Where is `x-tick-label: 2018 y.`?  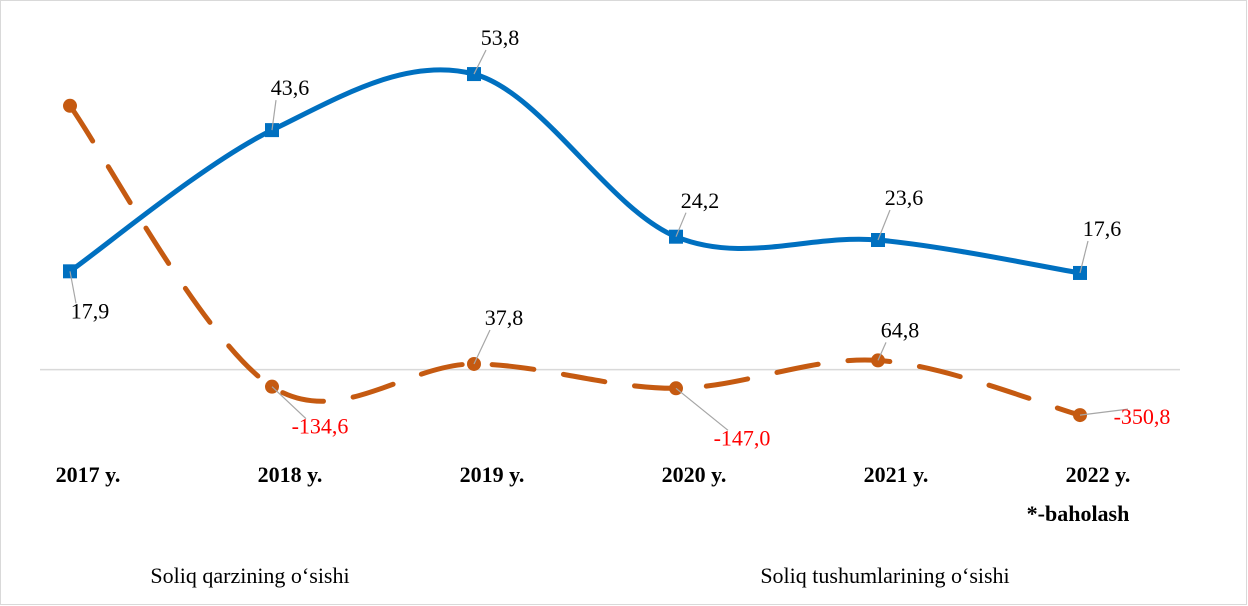
x-tick-label: 2018 y. is located at coordinates (290, 474).